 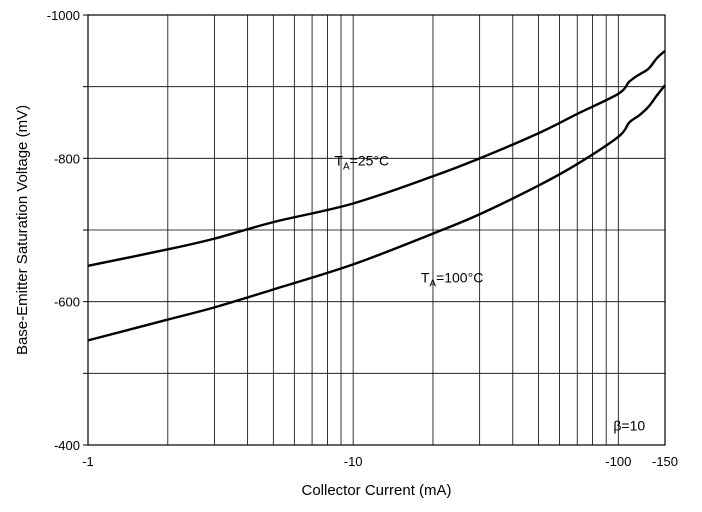 What do you see at coordinates (88, 461) in the screenshot?
I see `x-tick-label: -1` at bounding box center [88, 461].